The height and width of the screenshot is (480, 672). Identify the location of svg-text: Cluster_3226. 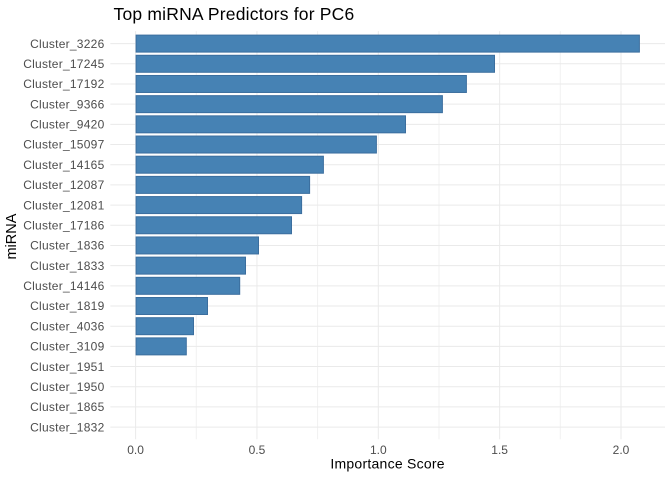
(67, 44).